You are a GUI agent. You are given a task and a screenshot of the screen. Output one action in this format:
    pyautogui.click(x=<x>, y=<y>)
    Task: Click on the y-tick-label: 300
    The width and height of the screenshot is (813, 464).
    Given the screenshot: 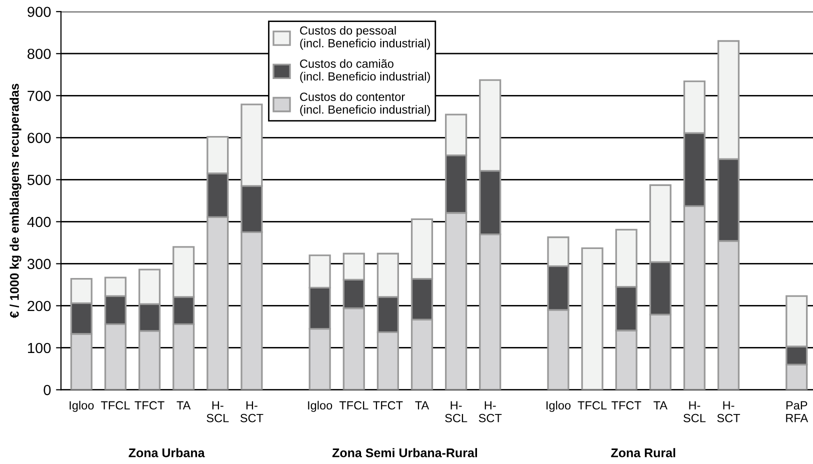 What is the action you would take?
    pyautogui.click(x=39, y=264)
    